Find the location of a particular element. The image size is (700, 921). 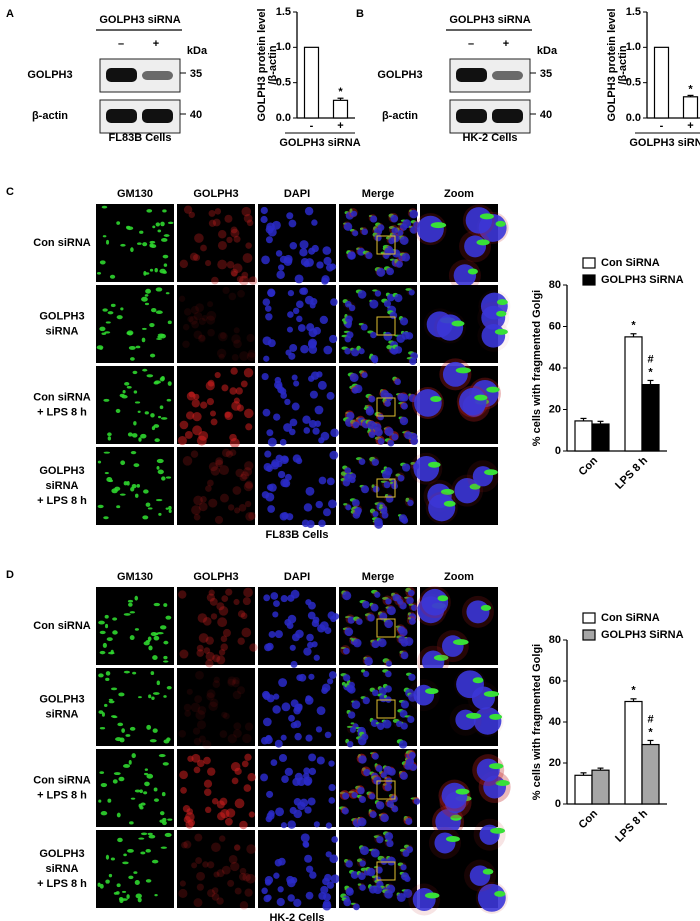

x-tick-label: + is located at coordinates (690, 126).